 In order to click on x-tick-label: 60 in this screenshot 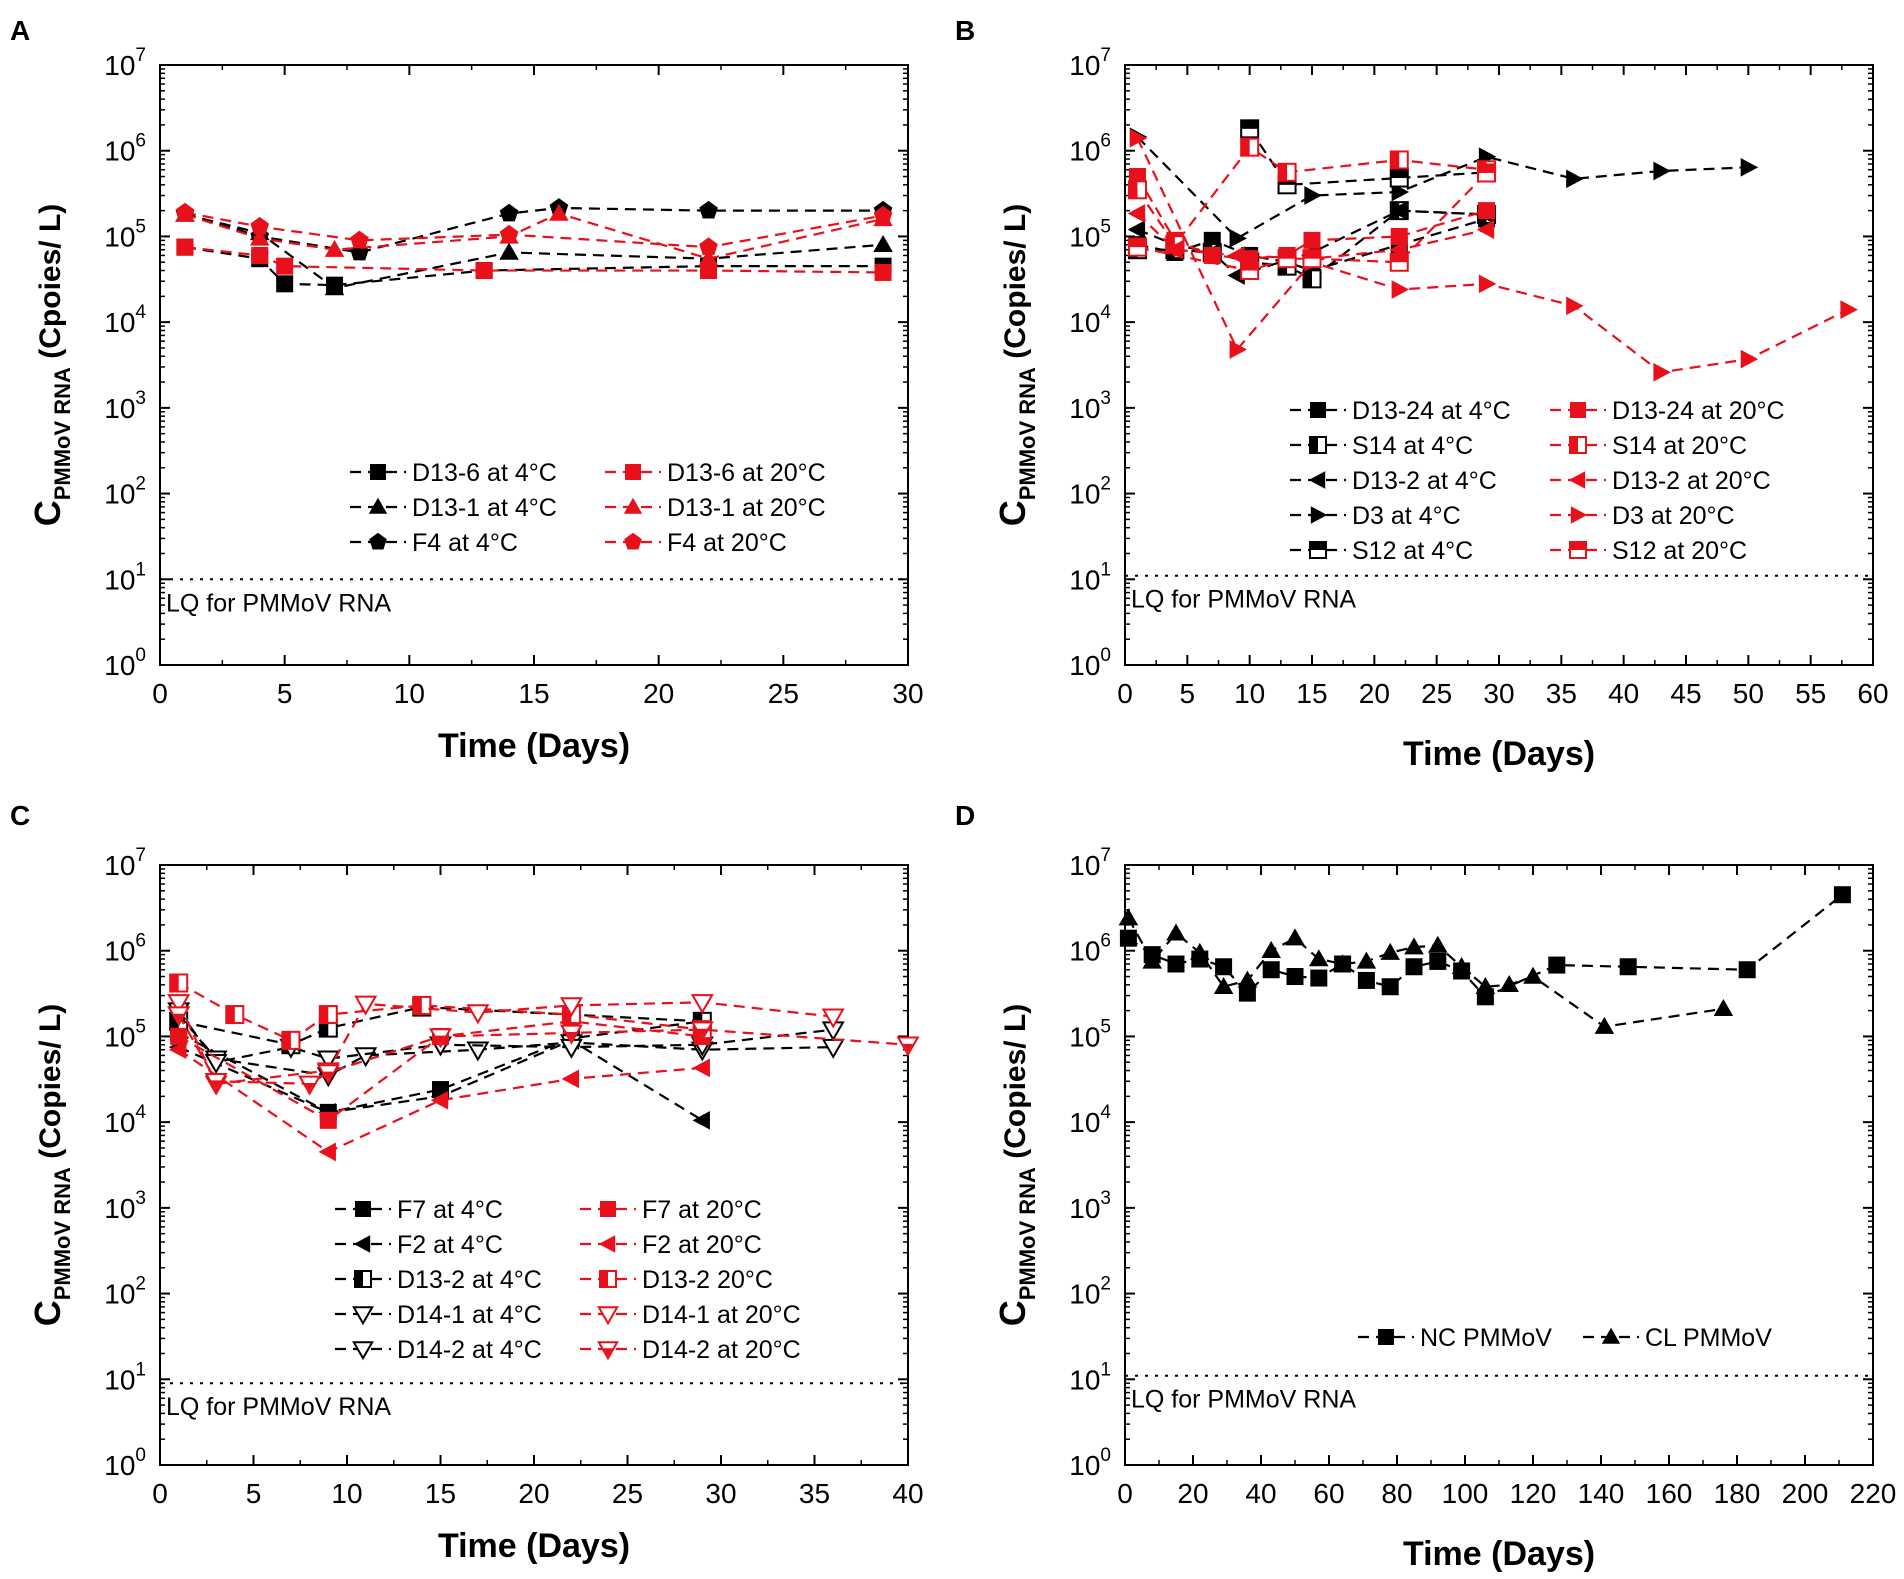, I will do `click(1872, 693)`.